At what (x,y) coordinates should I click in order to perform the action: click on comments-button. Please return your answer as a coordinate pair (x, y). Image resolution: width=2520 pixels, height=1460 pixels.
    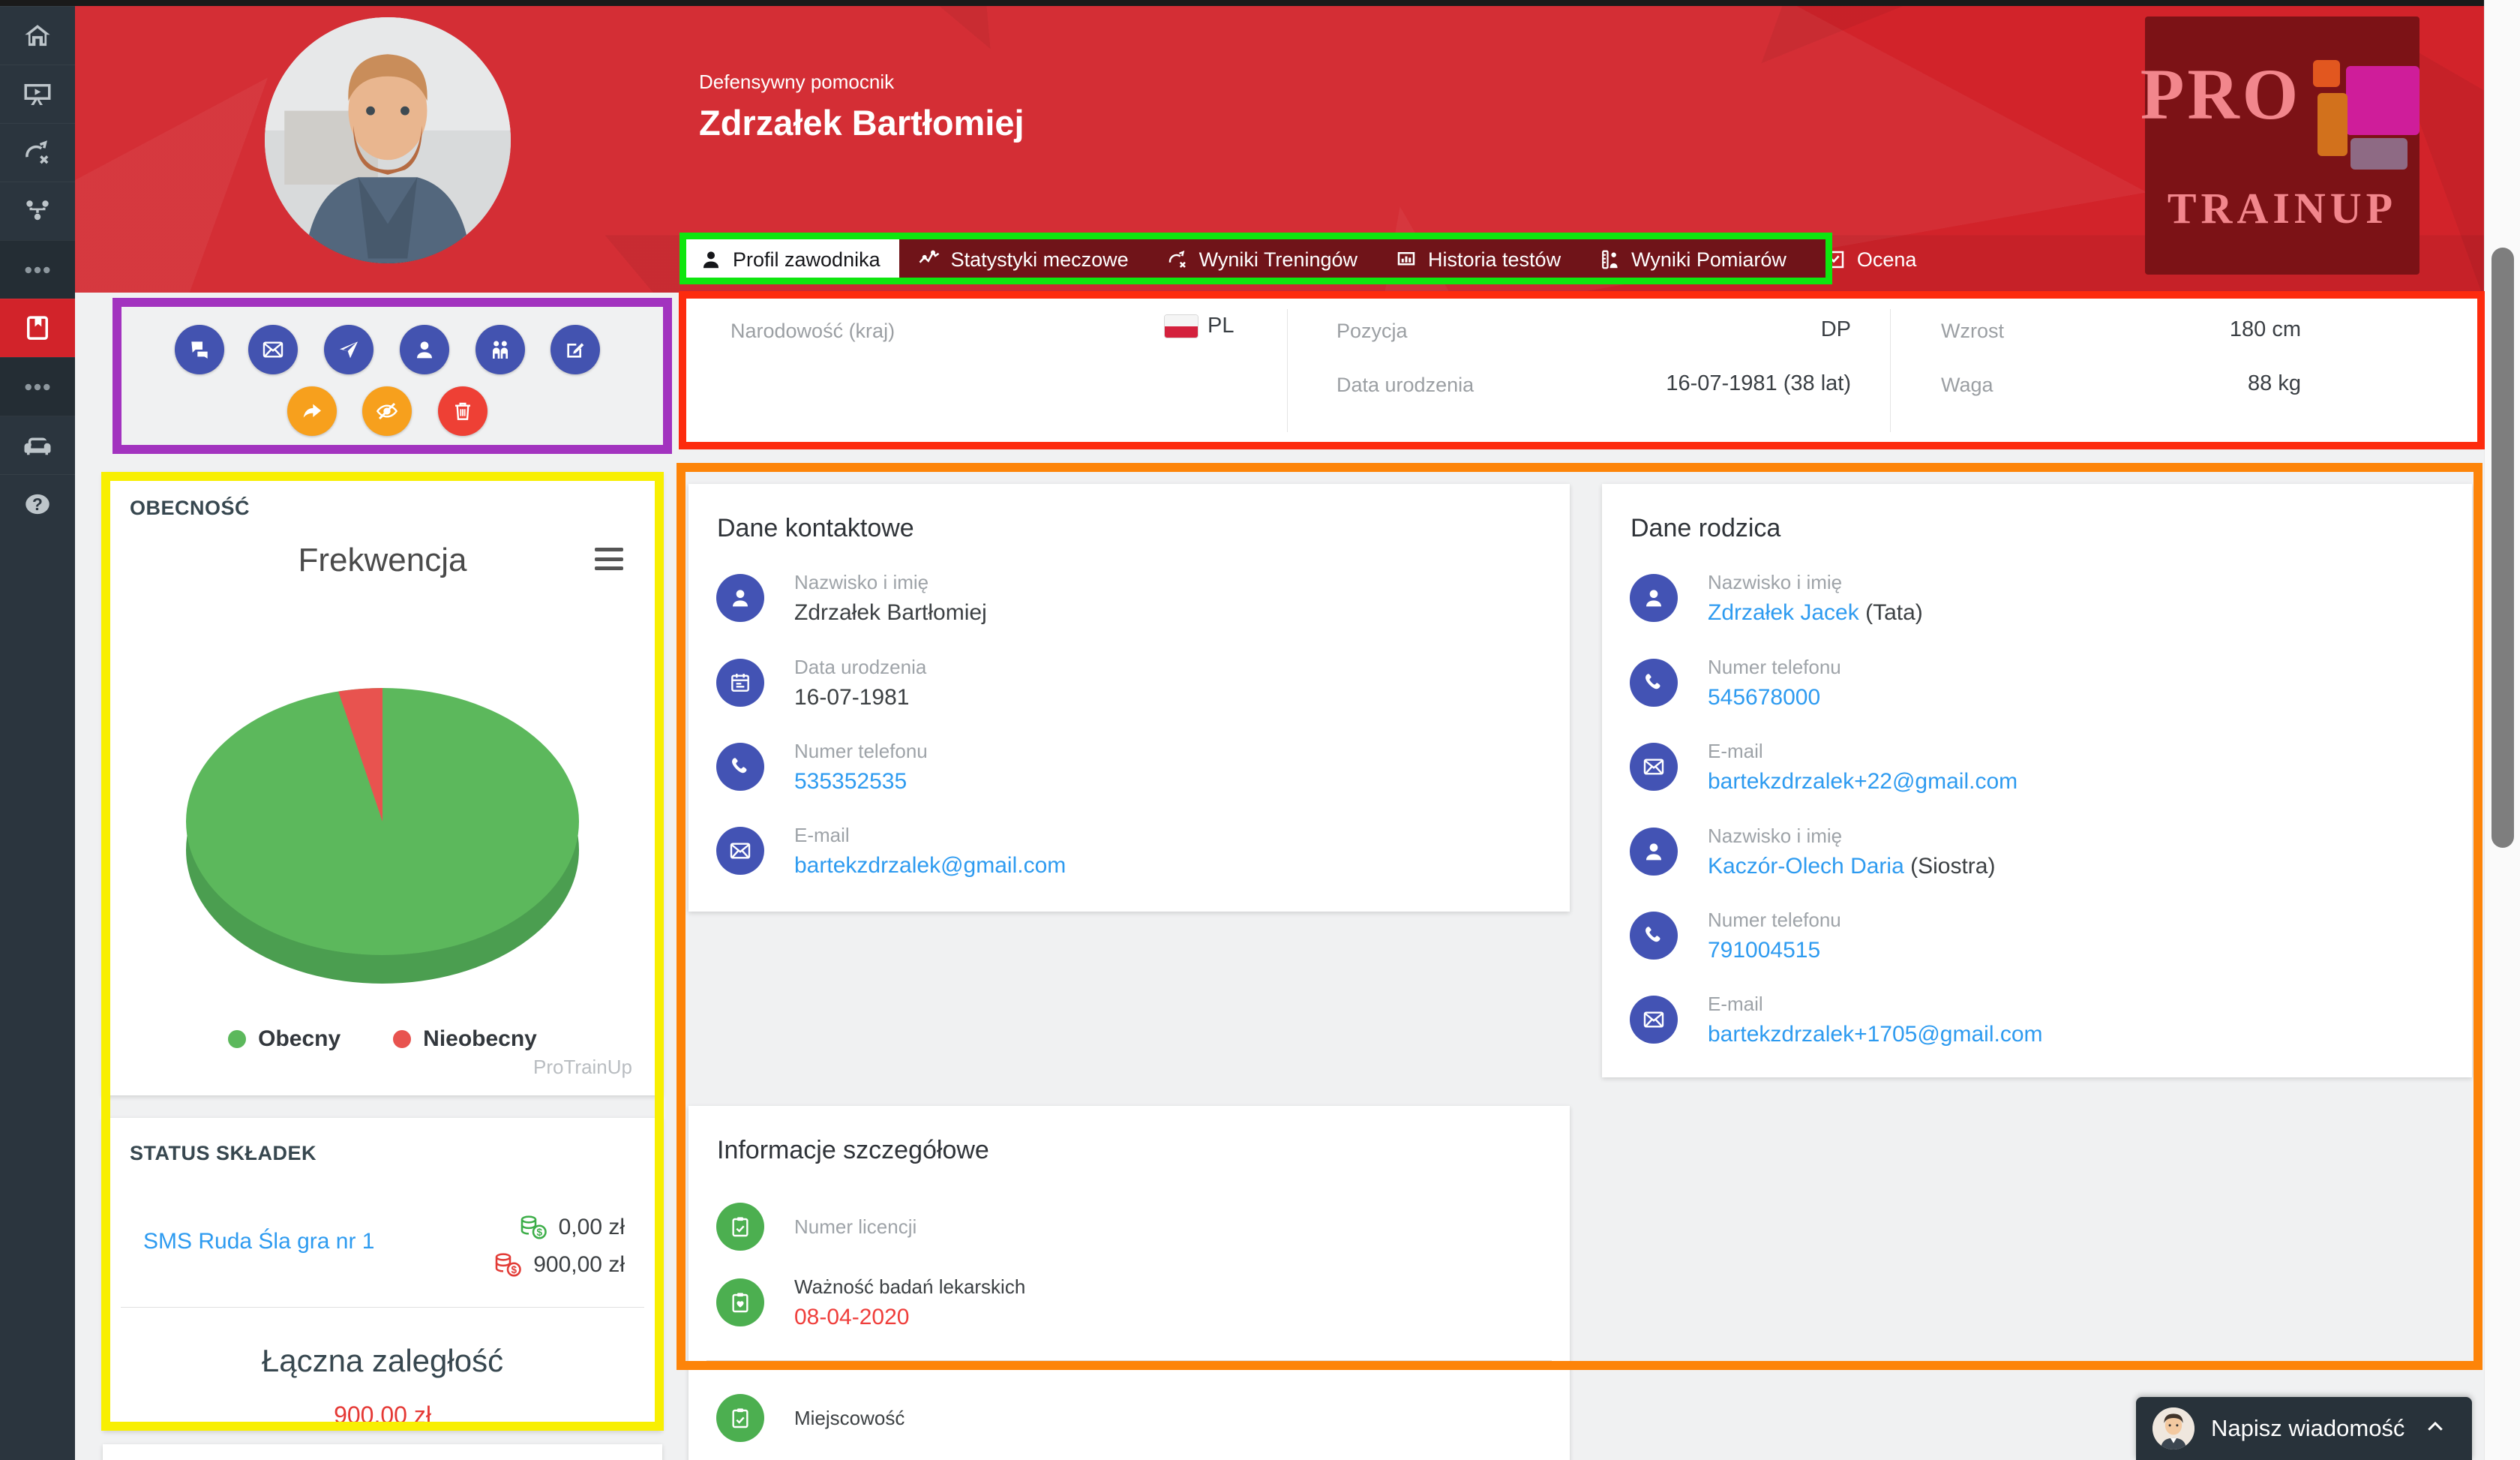
    Looking at the image, I should click on (199, 349).